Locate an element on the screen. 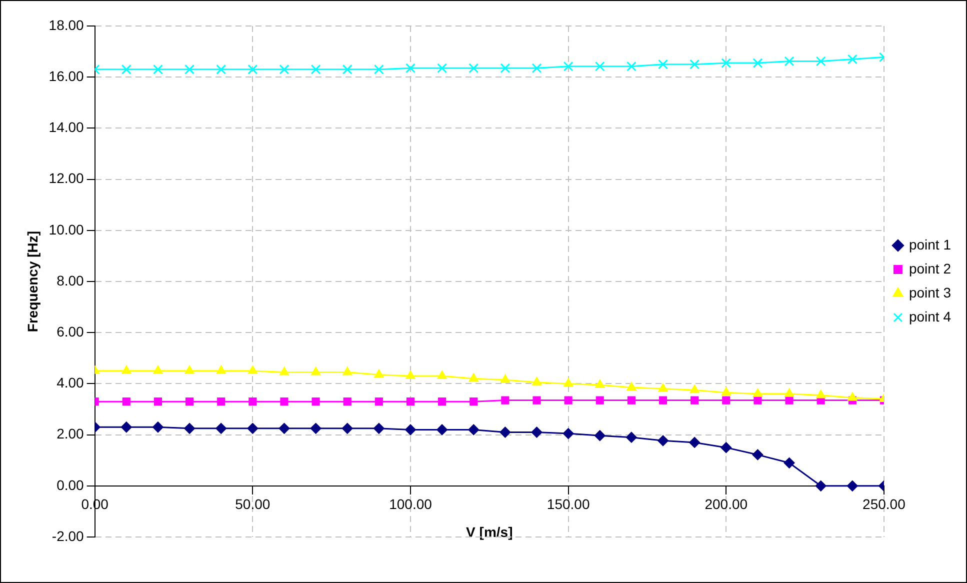 This screenshot has width=967, height=583. x-tick-label: 200.00 is located at coordinates (726, 504).